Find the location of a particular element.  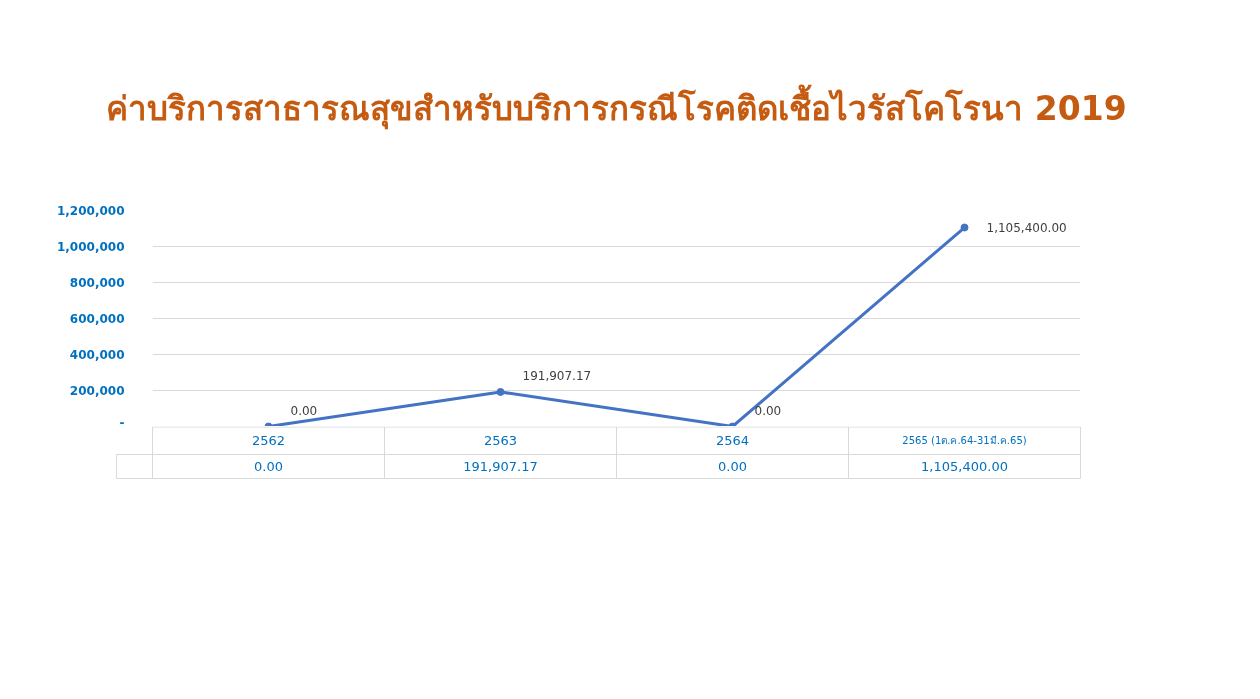

x-tick-label: 2564 is located at coordinates (732, 440).